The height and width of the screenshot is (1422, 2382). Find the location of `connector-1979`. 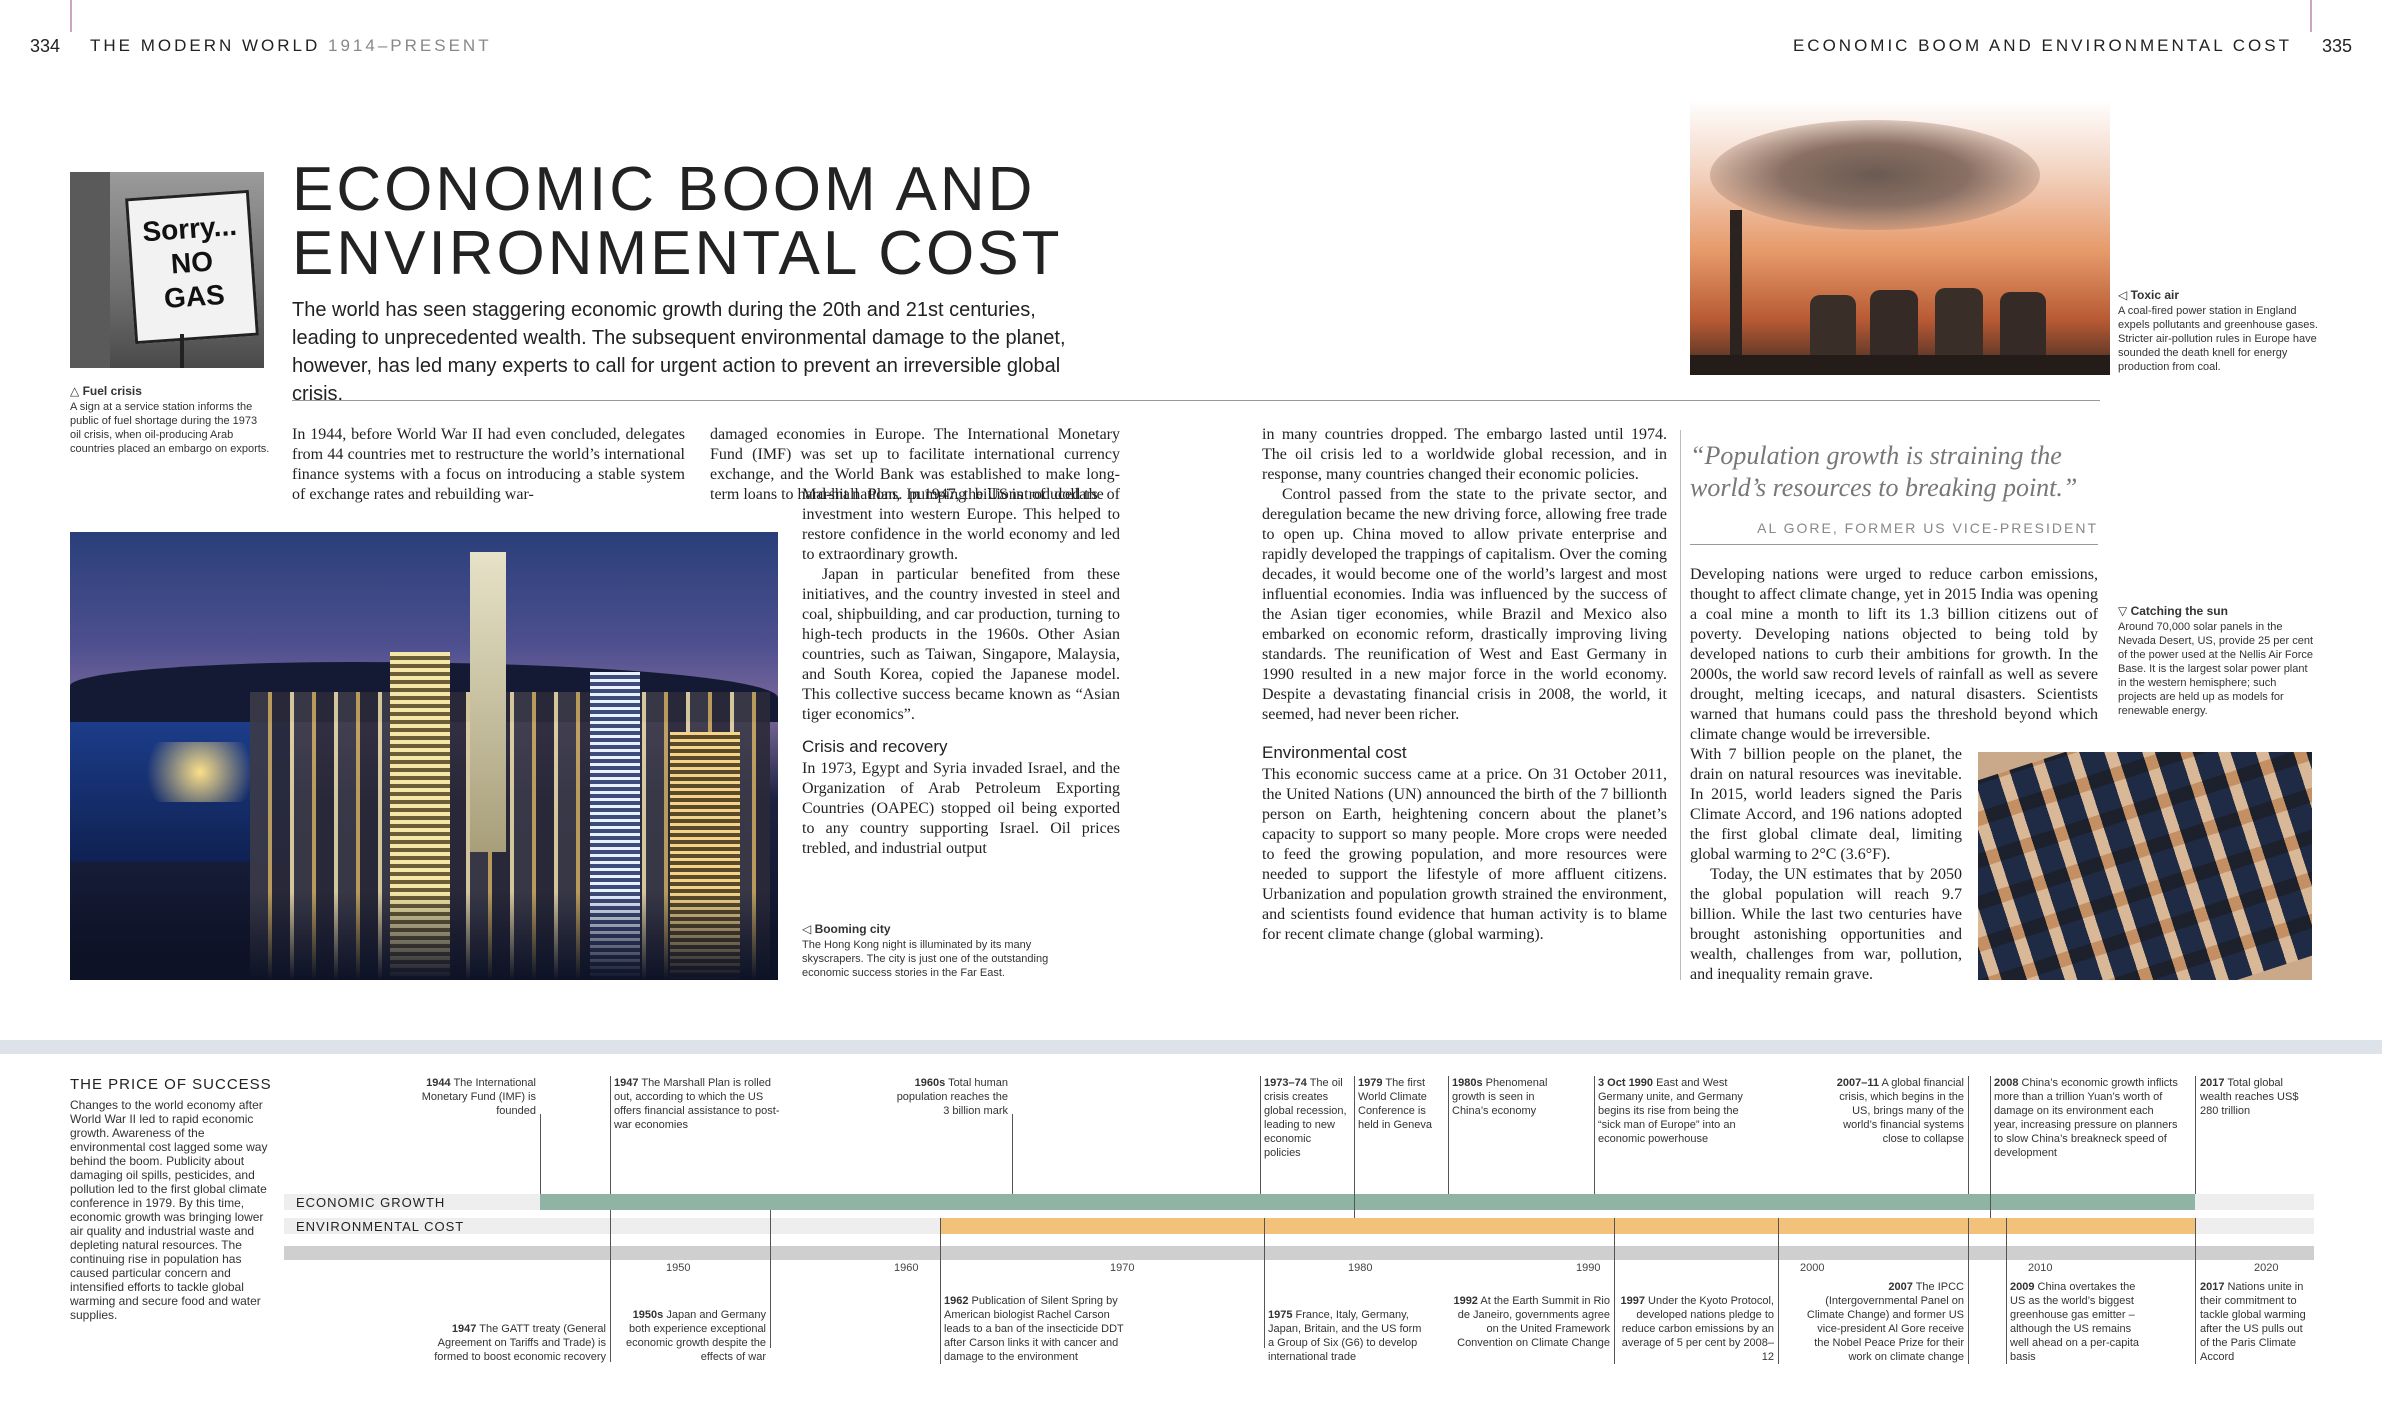

connector-1979 is located at coordinates (1354, 1147).